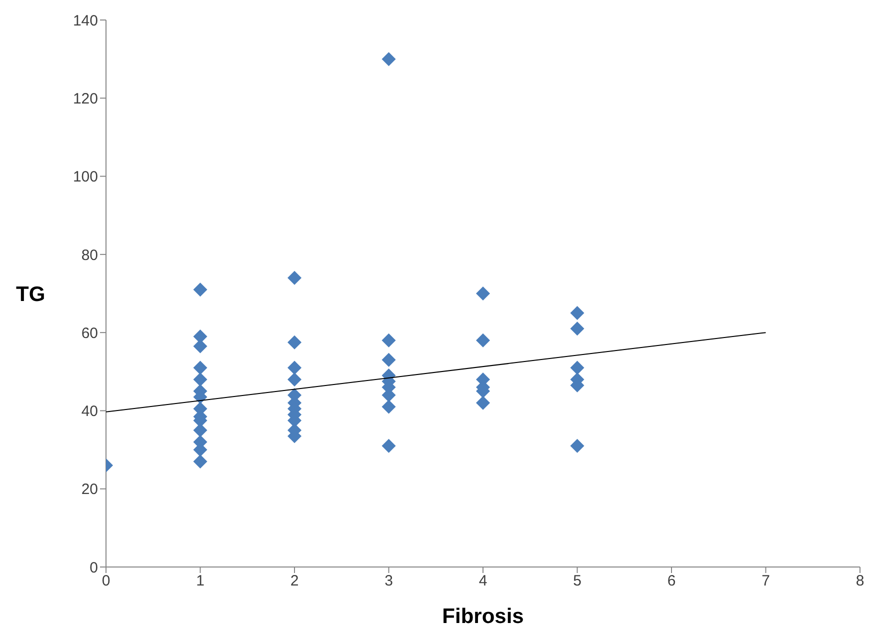 The height and width of the screenshot is (635, 870). Describe the element at coordinates (85, 177) in the screenshot. I see `y-tick-label: 100` at that location.